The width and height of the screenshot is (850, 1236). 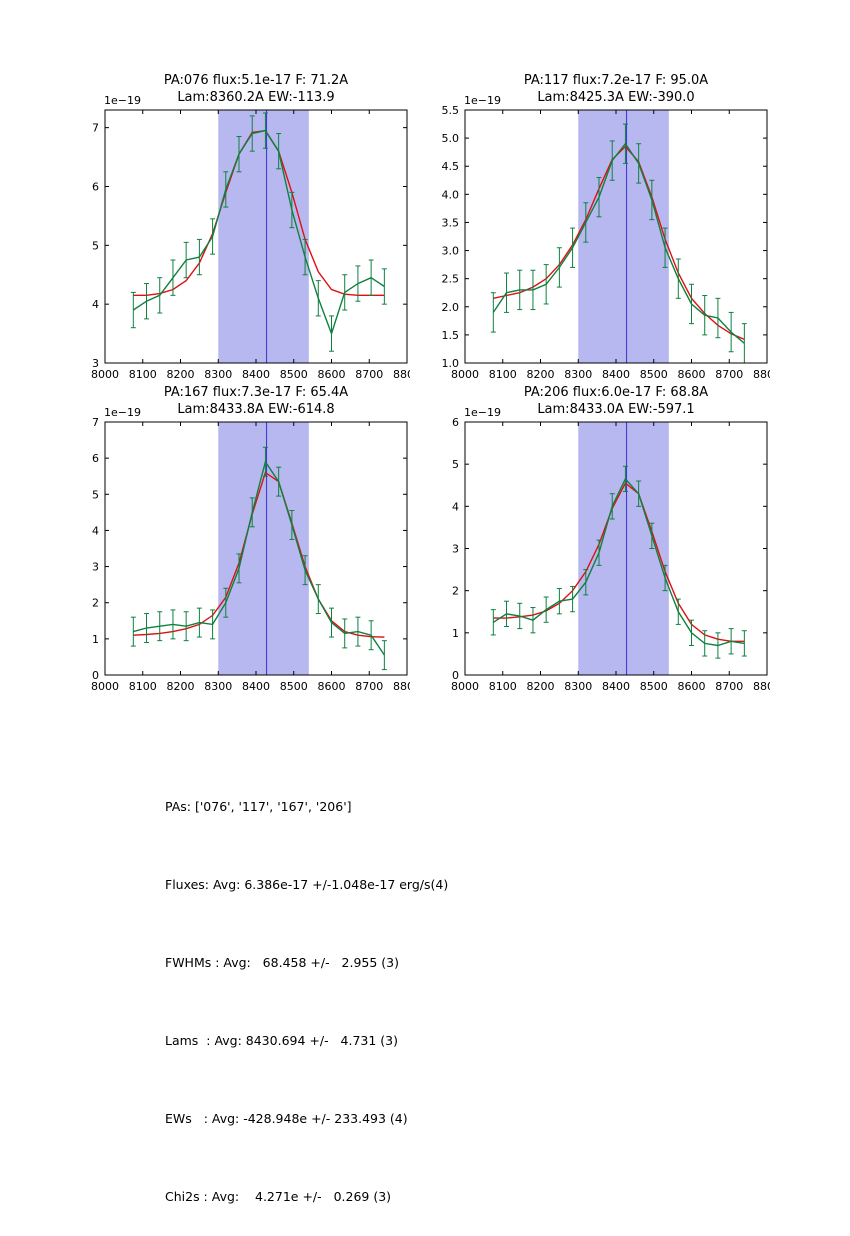 I want to click on svg-text: 2.0, so click(x=451, y=307).